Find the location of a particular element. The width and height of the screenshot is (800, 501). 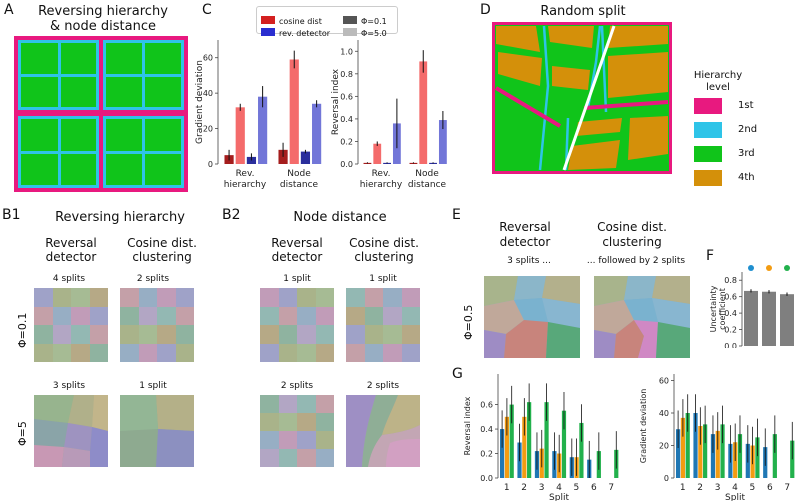

y-tick-label: 60 is located at coordinates (664, 381).